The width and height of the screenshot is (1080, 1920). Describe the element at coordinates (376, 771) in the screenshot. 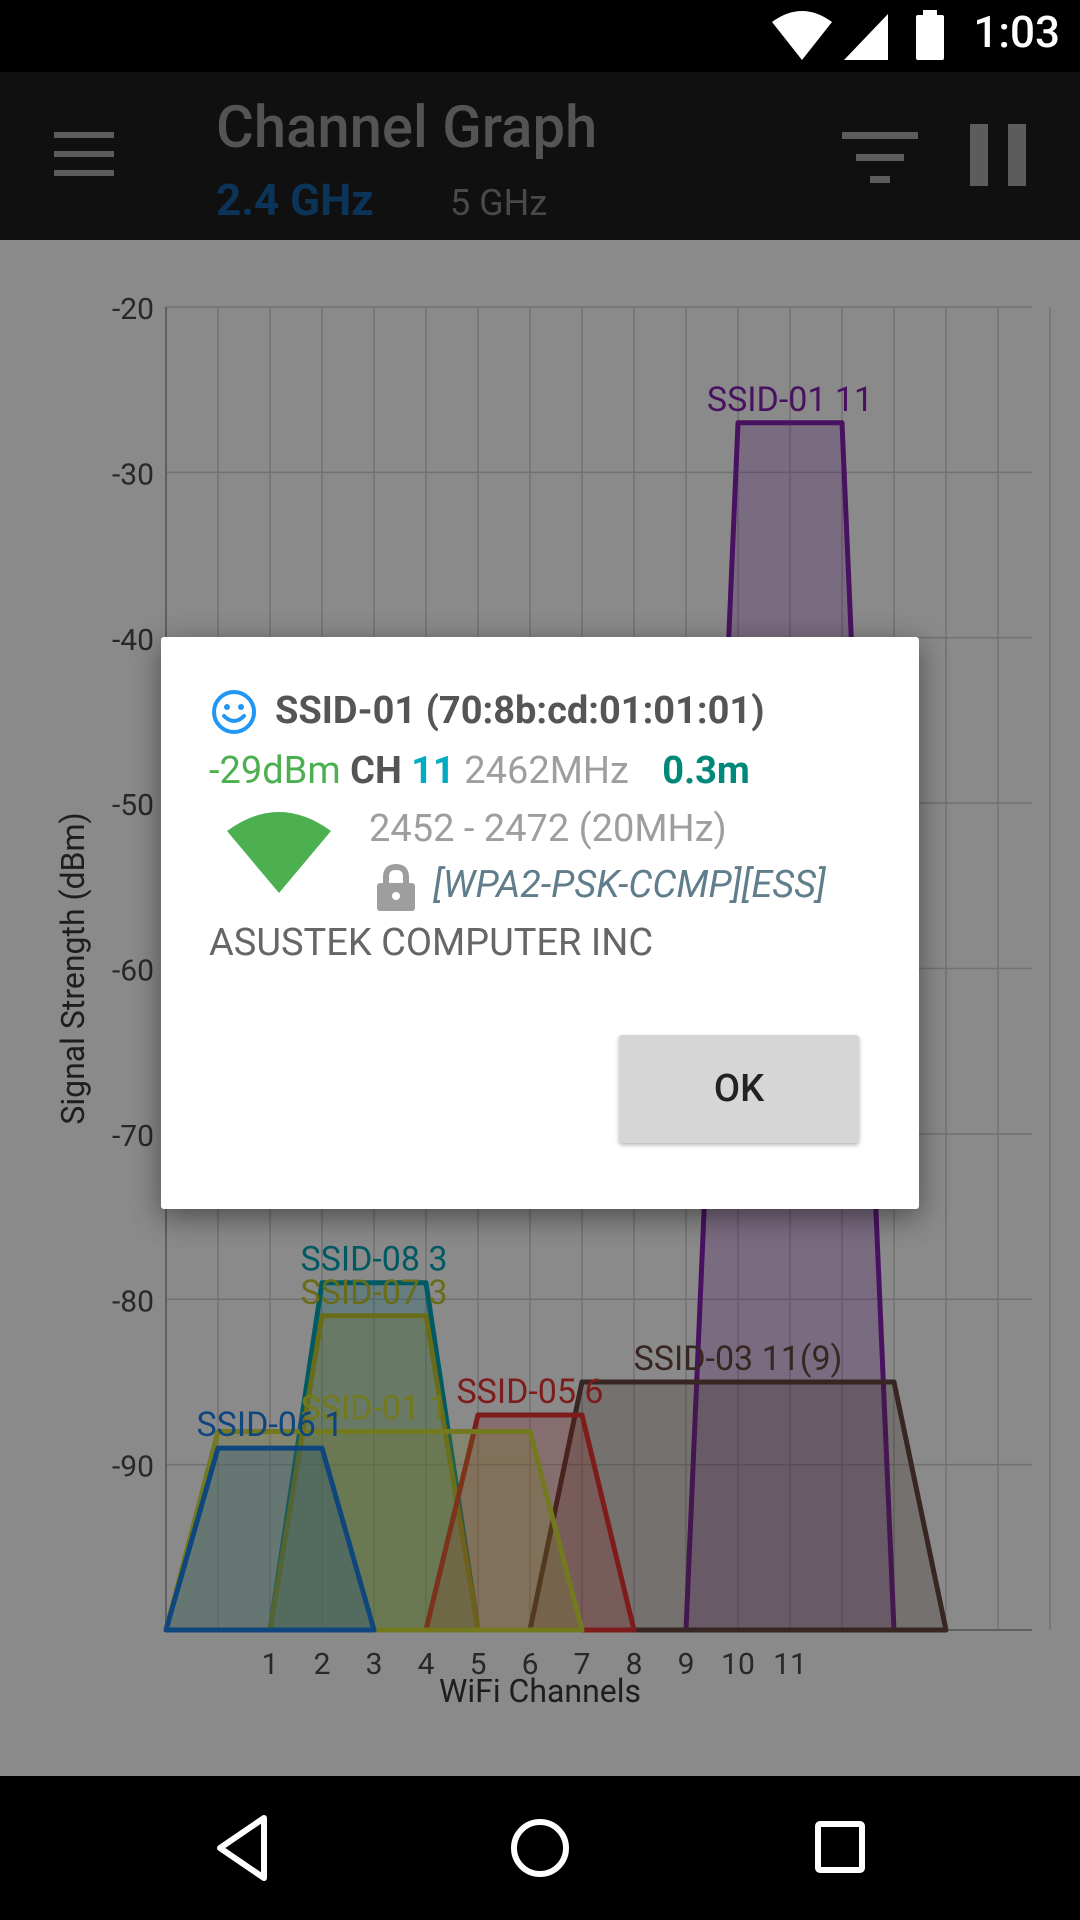

I see `channel-label: CH` at that location.